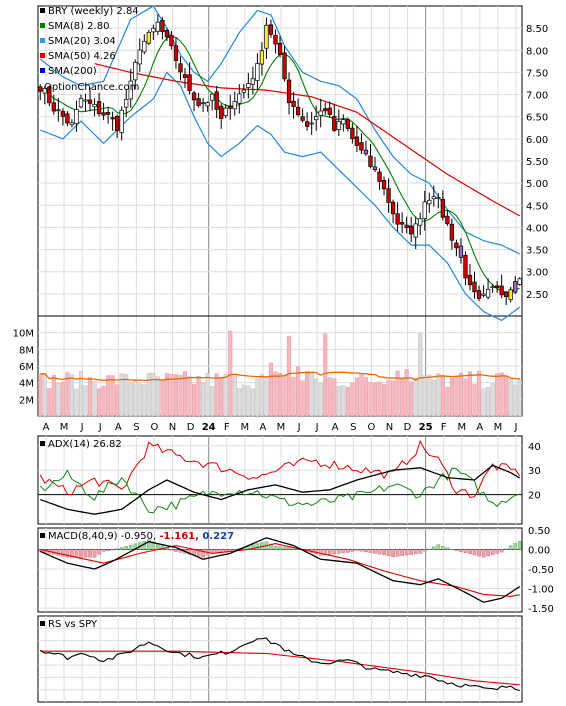 This screenshot has height=706, width=566. Describe the element at coordinates (42, 443) in the screenshot. I see `adx-legend-swatch` at that location.